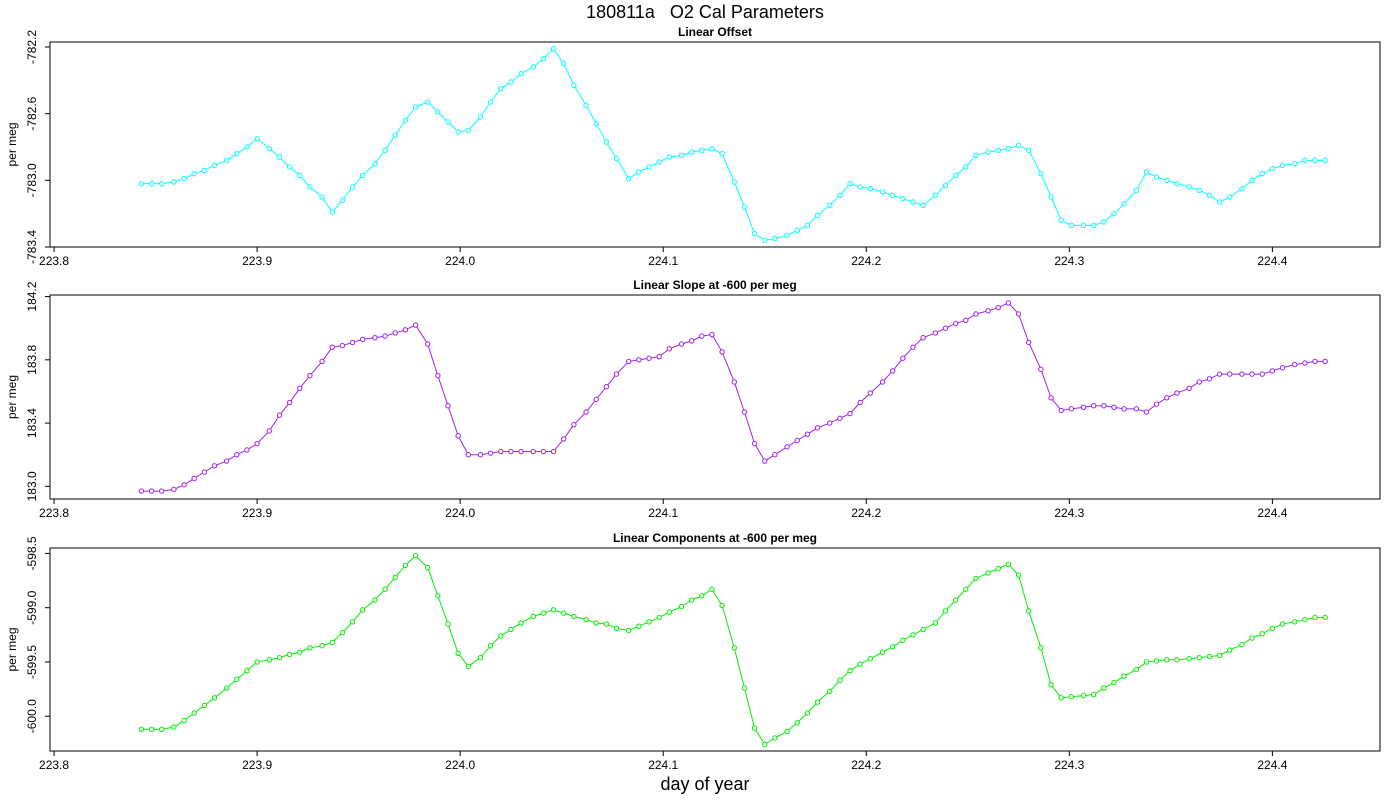  I want to click on y-tick-label: 183.8, so click(32, 359).